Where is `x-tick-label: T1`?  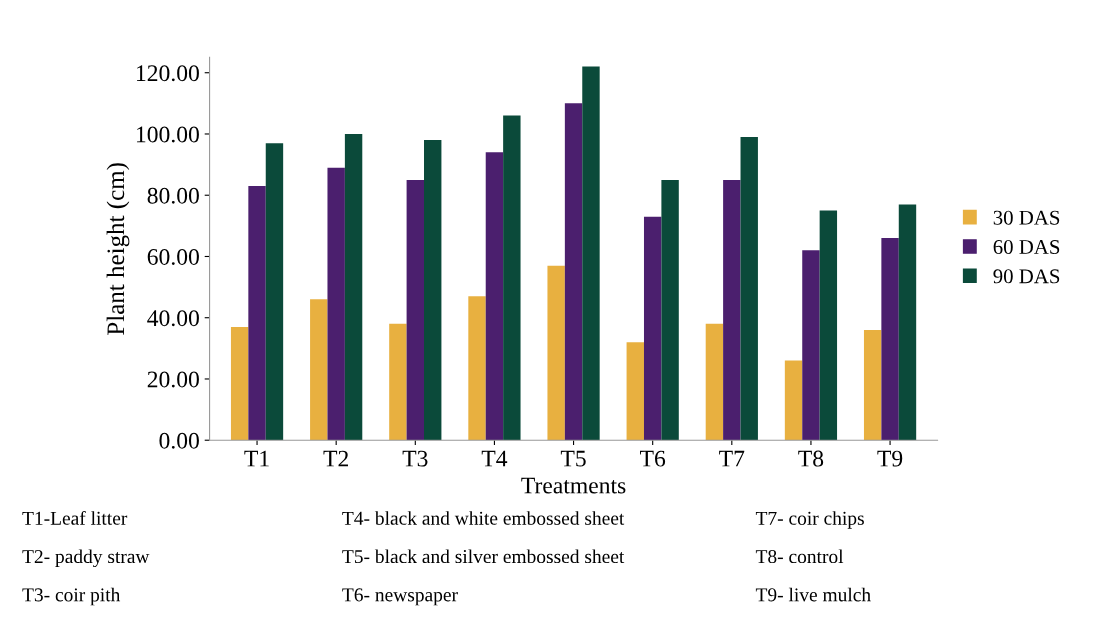
x-tick-label: T1 is located at coordinates (256, 458).